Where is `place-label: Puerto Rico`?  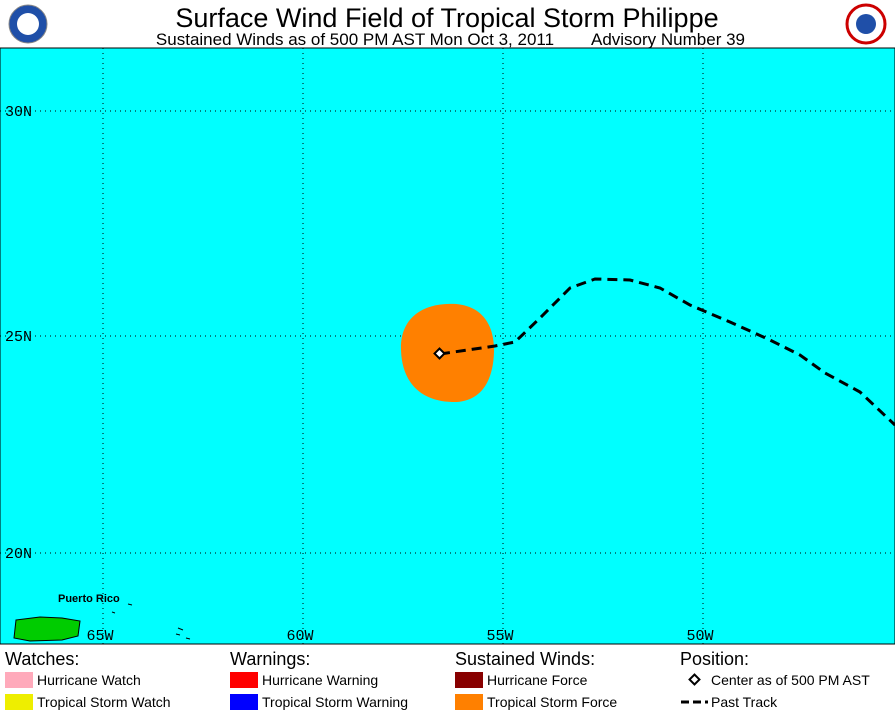
place-label: Puerto Rico is located at coordinates (89, 599).